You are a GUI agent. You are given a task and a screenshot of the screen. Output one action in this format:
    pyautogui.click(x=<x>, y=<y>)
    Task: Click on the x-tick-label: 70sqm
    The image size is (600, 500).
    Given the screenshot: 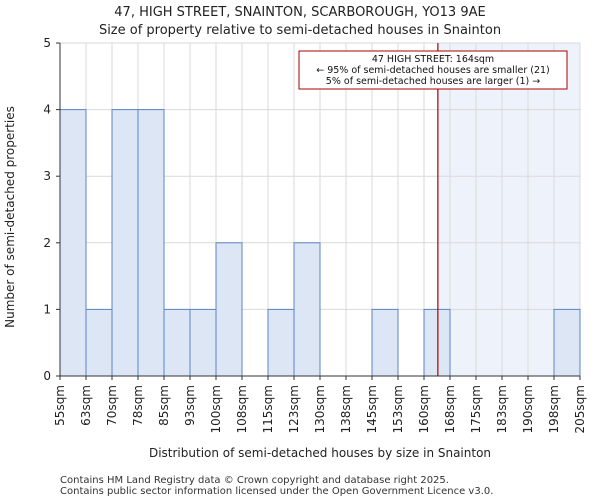 What is the action you would take?
    pyautogui.click(x=112, y=405)
    